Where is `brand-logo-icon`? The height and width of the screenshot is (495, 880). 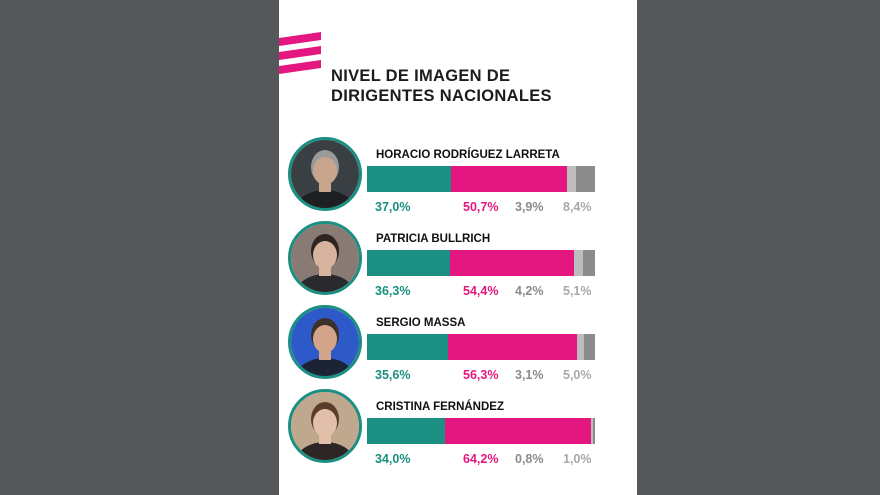
brand-logo-icon is located at coordinates (300, 53).